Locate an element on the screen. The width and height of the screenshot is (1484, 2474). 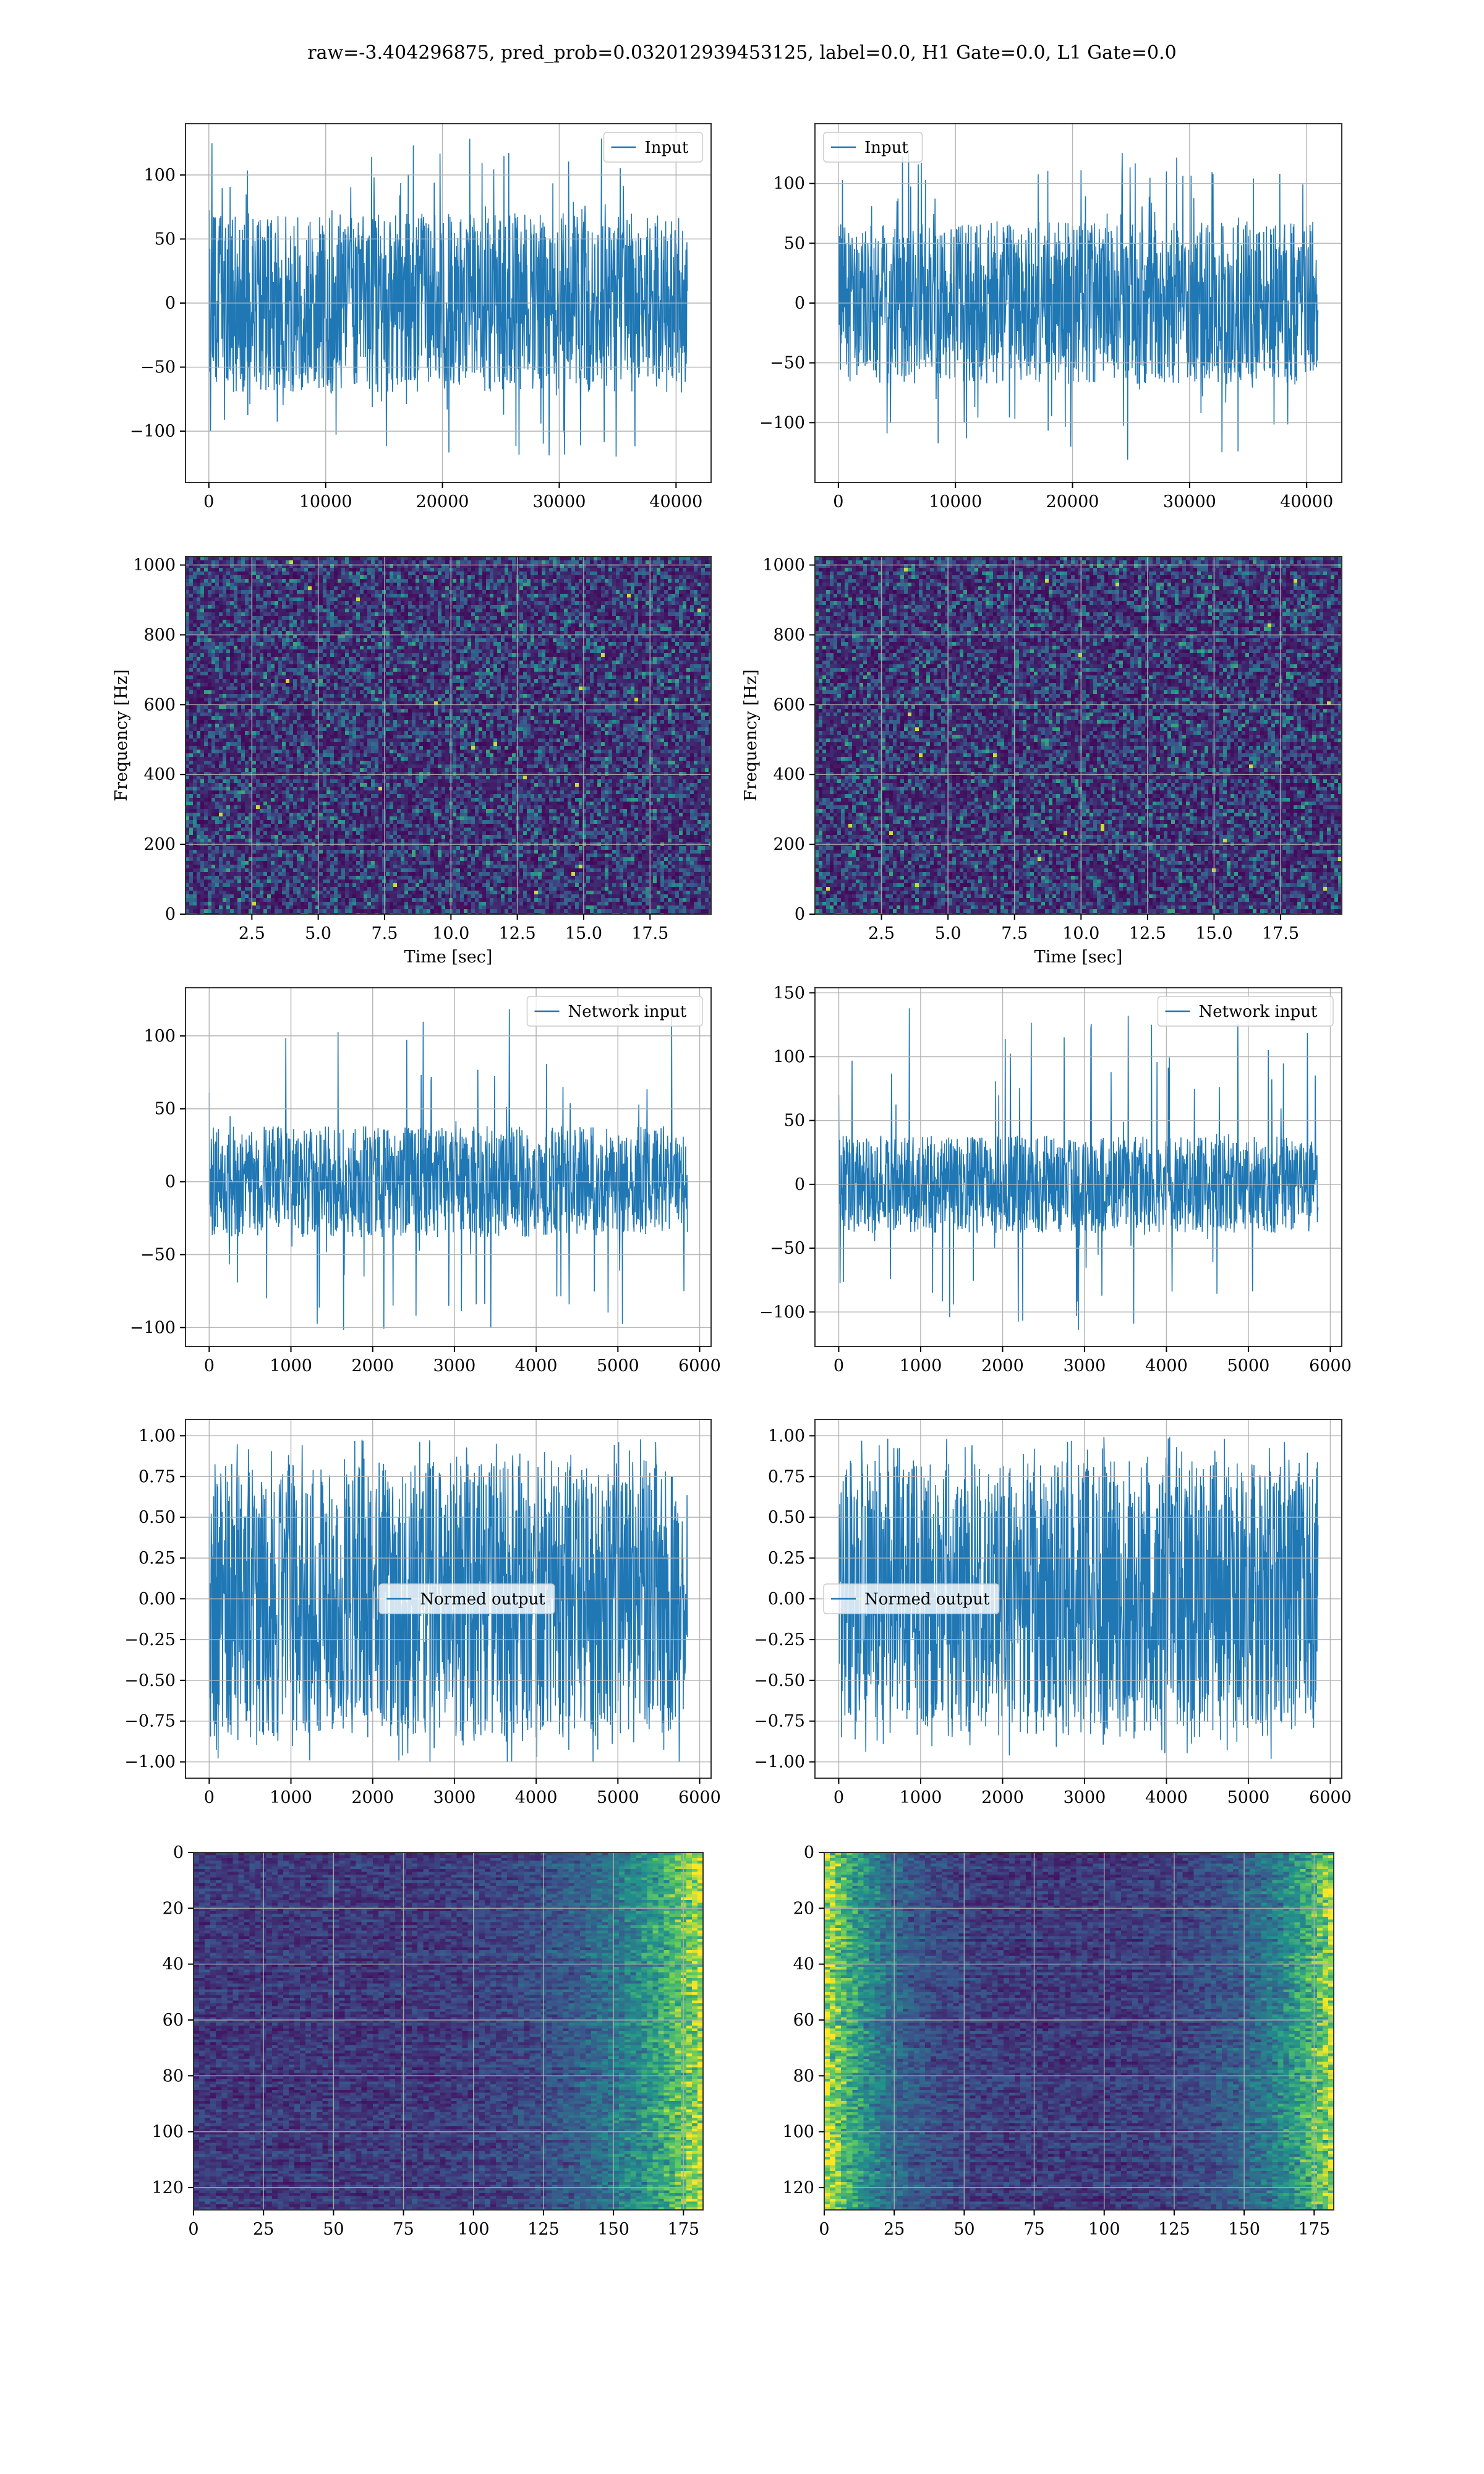
normed-output-right-xtick-label-5: 5000 is located at coordinates (1248, 1798).